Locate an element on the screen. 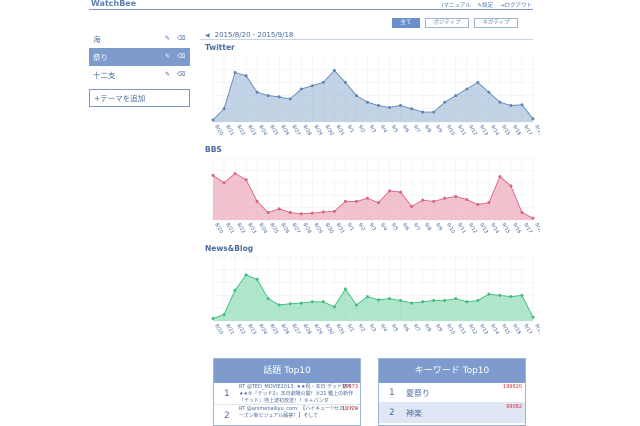 Image resolution: width=640 pixels, height=426 pixels. keyword-text: 神楽 is located at coordinates (414, 413).